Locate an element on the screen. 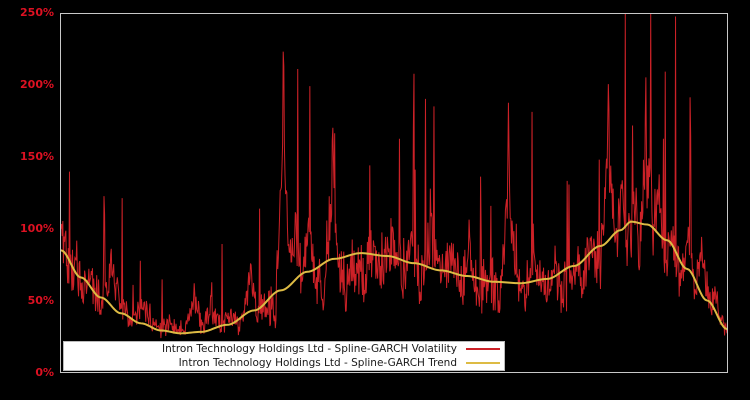 The width and height of the screenshot is (750, 400). y-axis-tick-label: 250% is located at coordinates (37, 12).